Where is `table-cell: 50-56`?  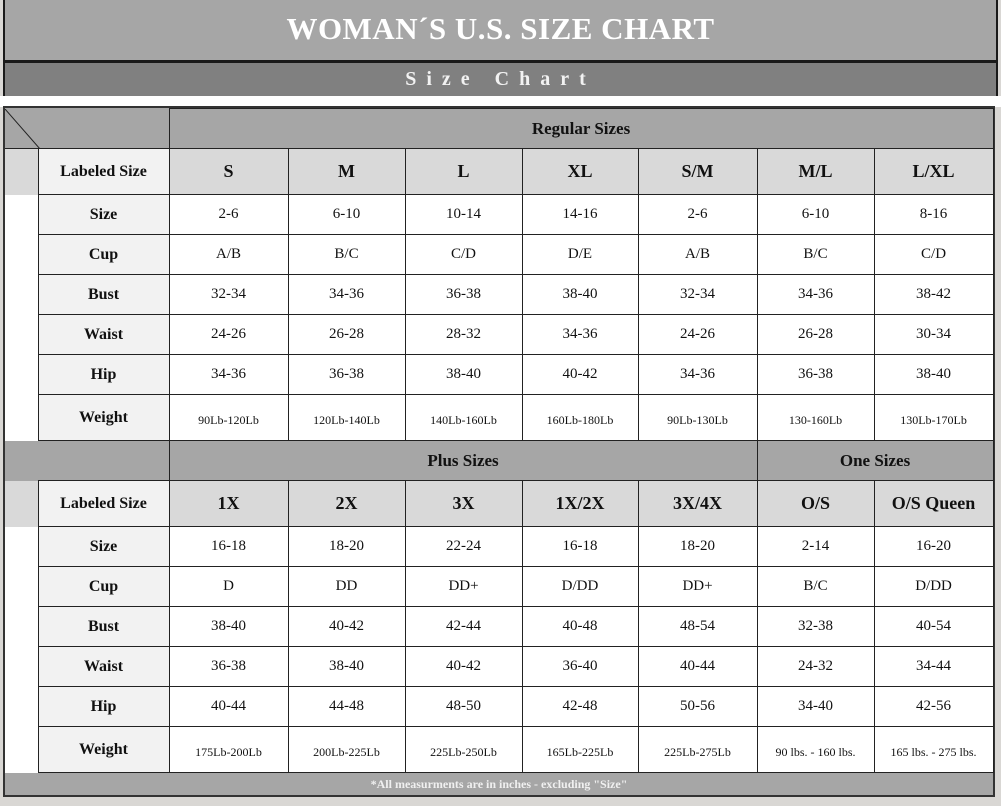 table-cell: 50-56 is located at coordinates (697, 706).